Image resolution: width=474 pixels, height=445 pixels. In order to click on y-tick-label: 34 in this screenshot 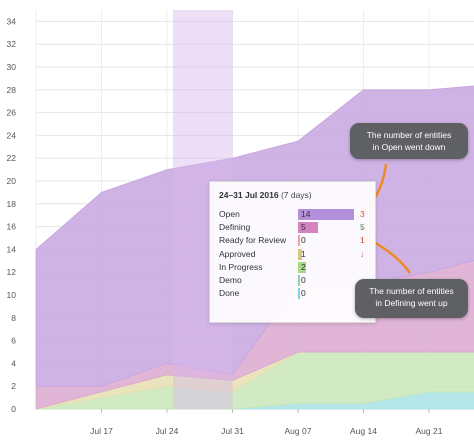, I will do `click(12, 21)`.